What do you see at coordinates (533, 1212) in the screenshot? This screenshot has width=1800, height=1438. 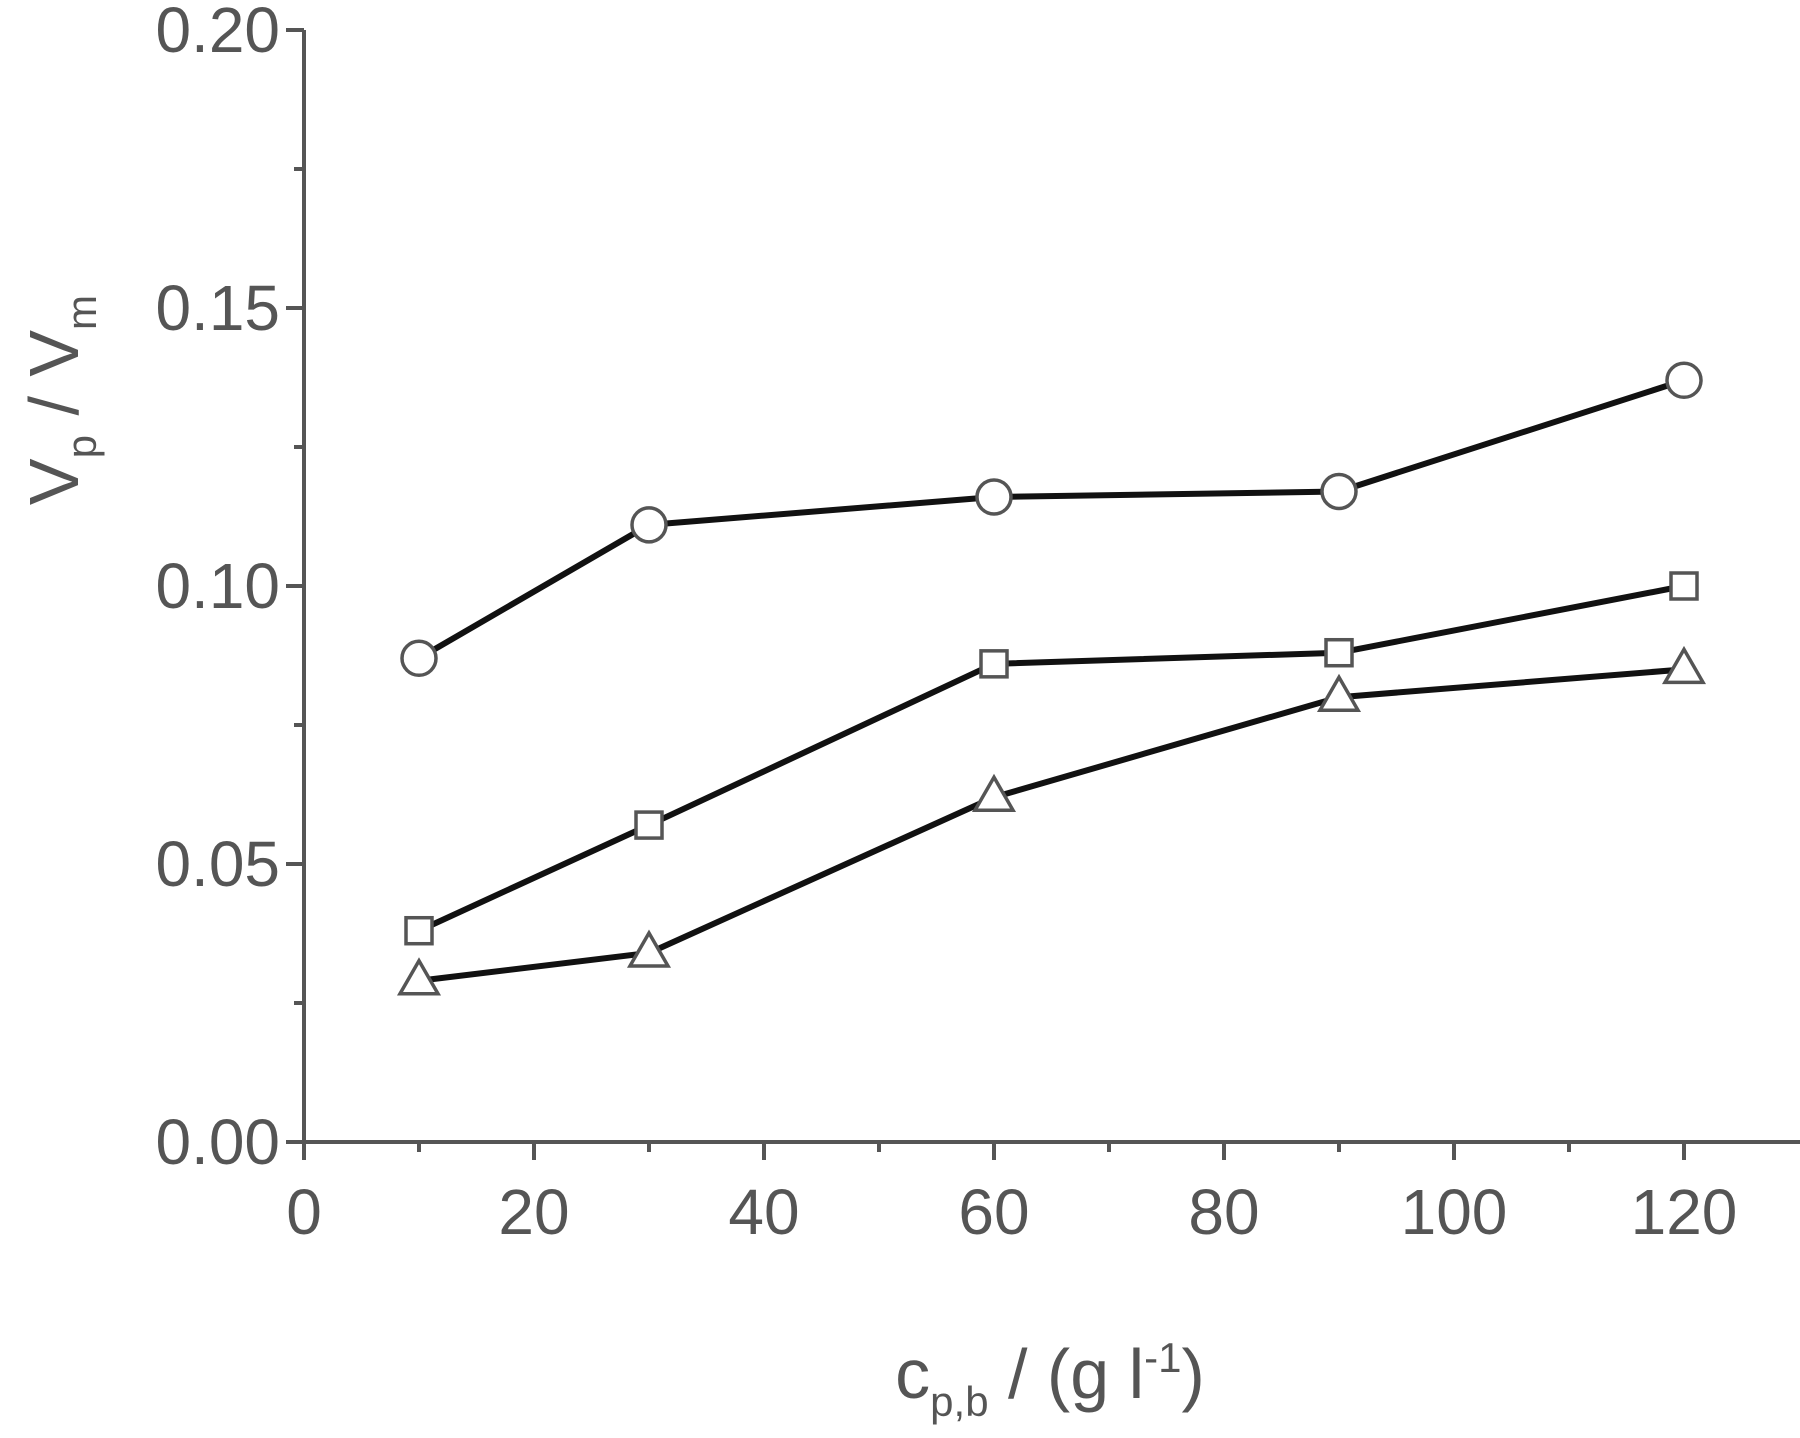 I see `x-tick-label: 20` at bounding box center [533, 1212].